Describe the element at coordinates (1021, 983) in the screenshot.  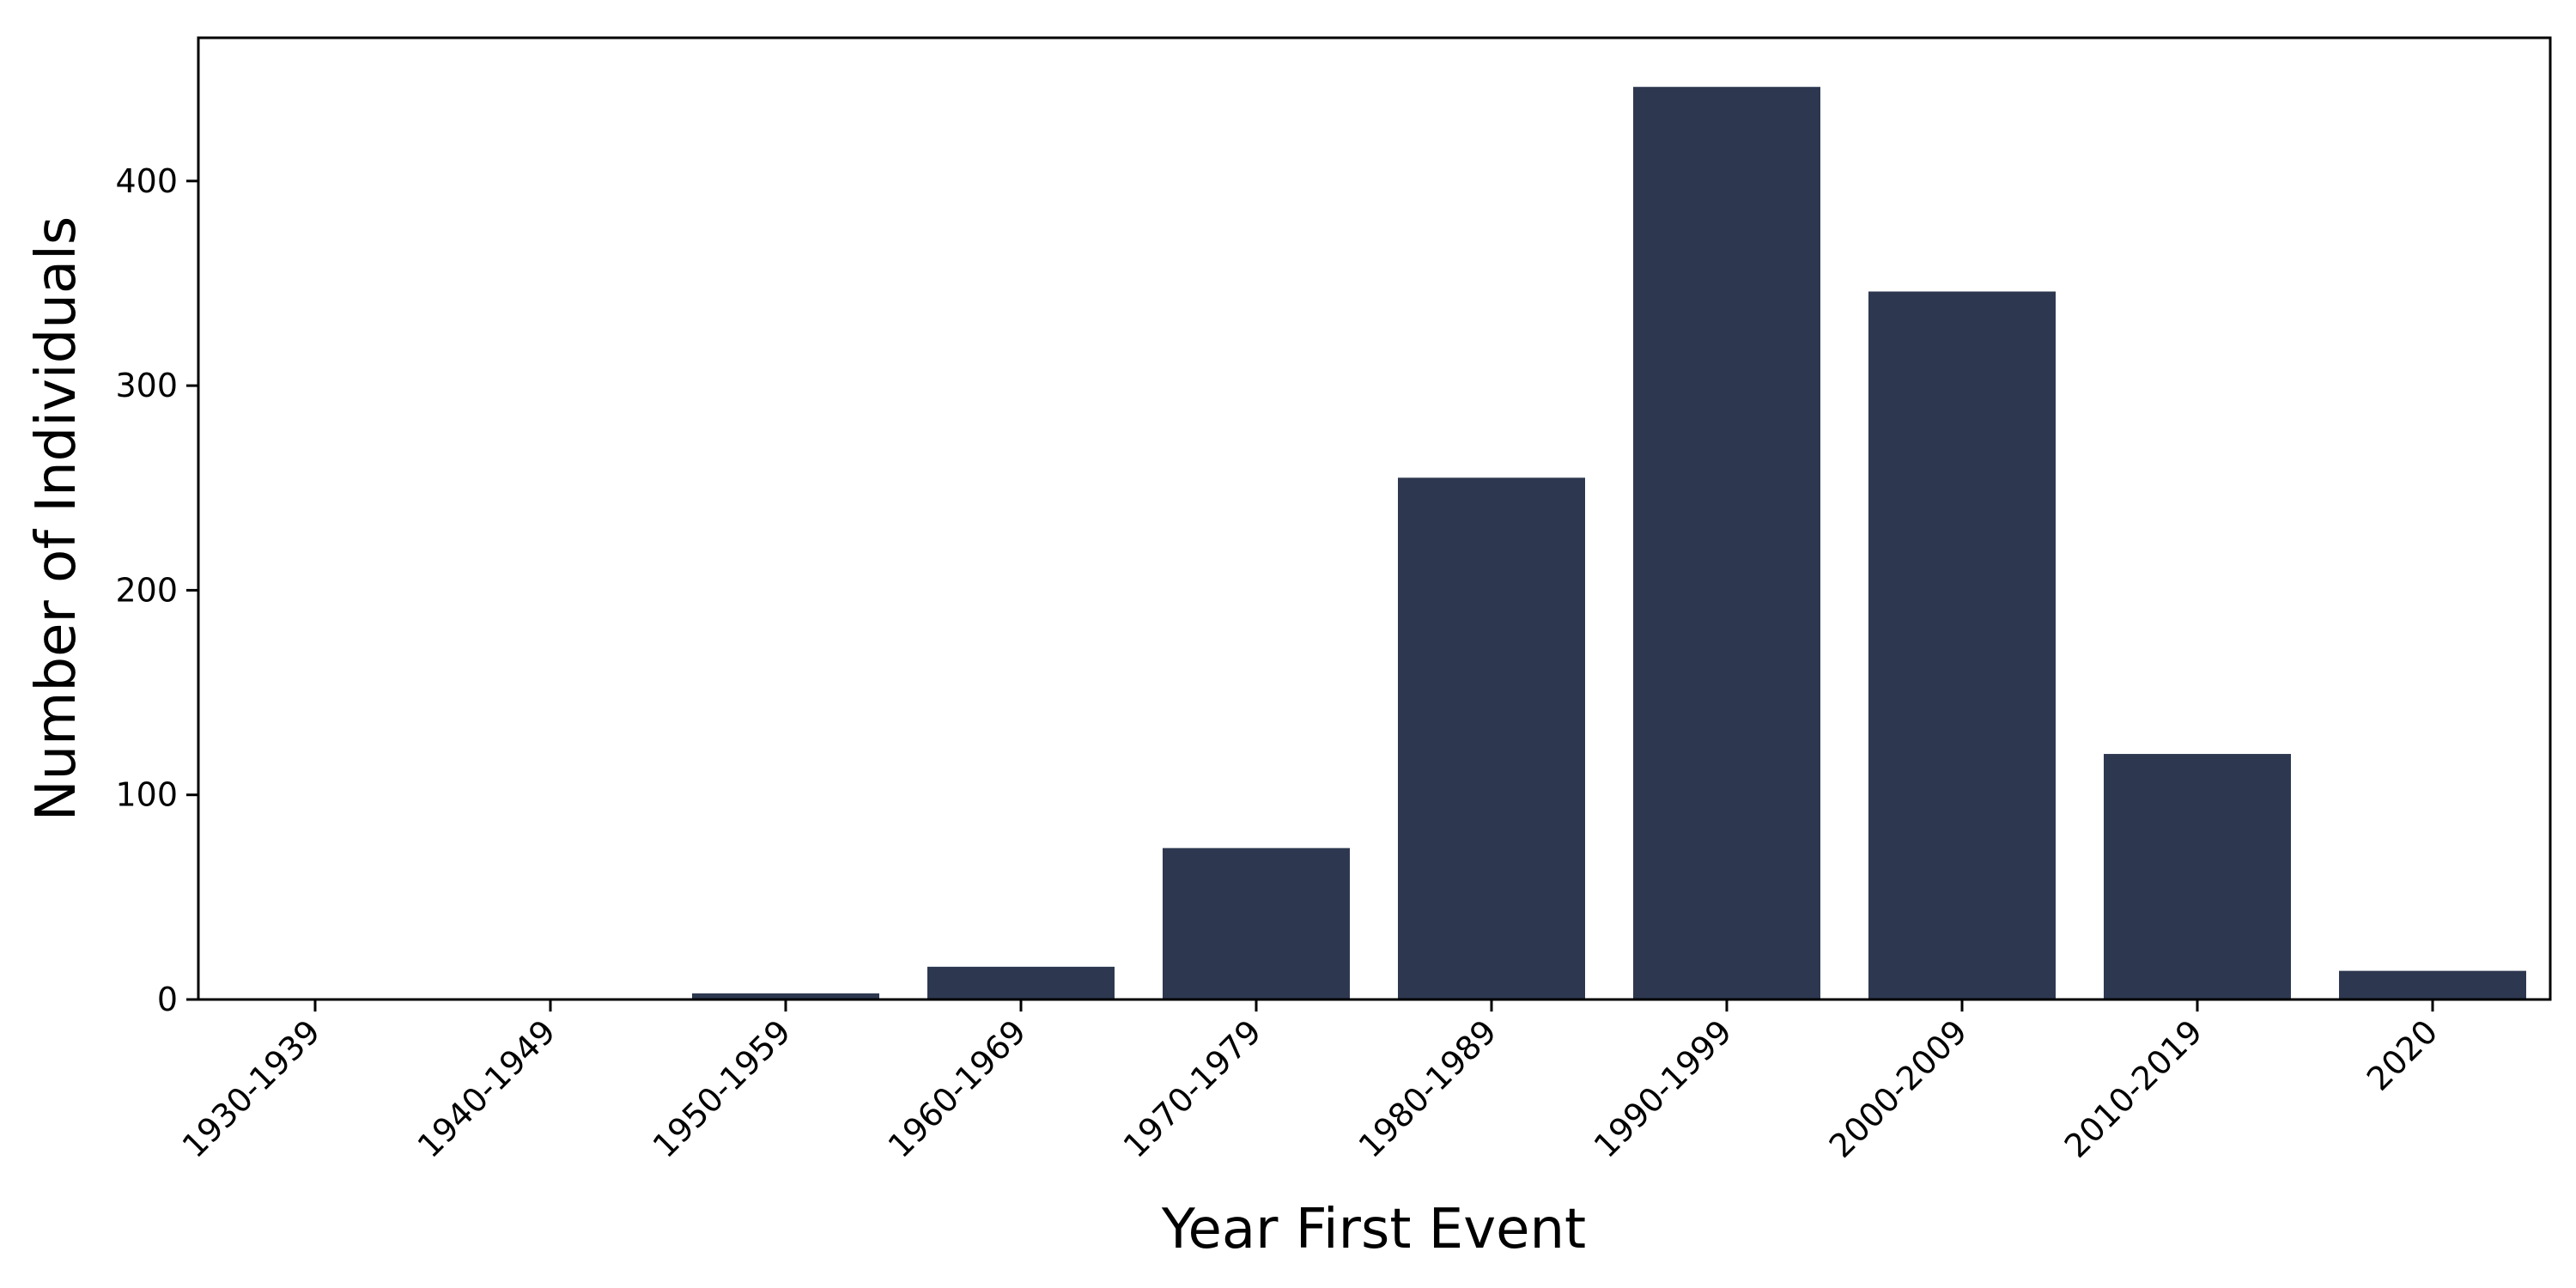
I see `bar-1960-1969` at that location.